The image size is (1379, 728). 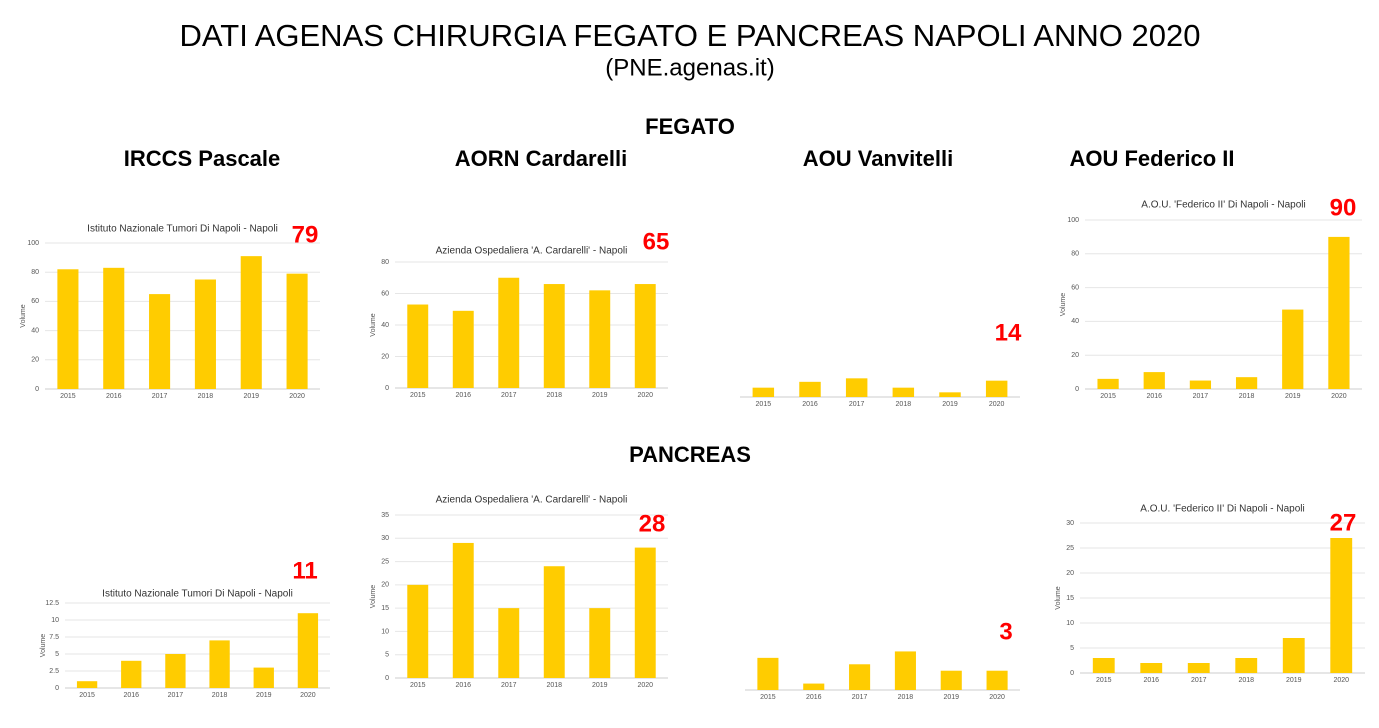 I want to click on y-tick-label: 100, so click(x=1073, y=220).